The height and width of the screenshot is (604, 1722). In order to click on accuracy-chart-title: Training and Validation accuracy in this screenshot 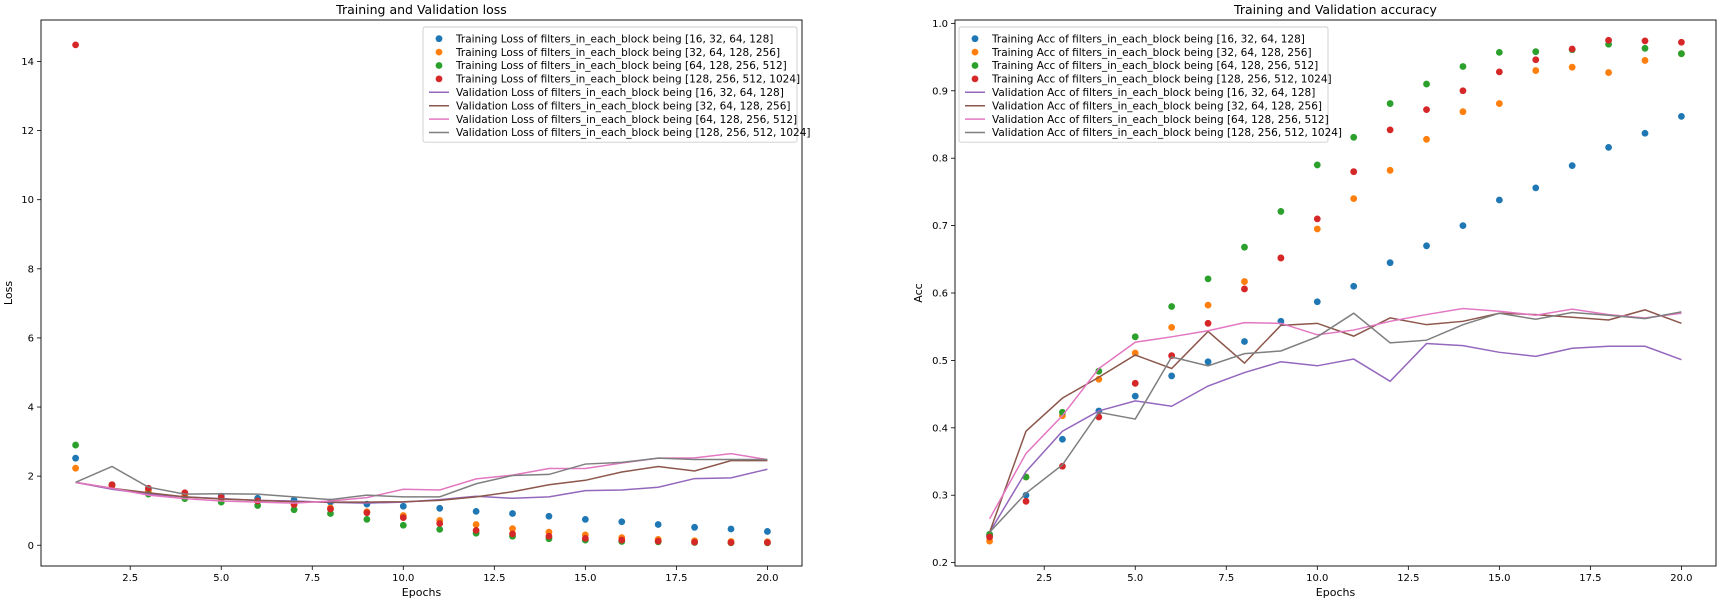, I will do `click(1335, 9)`.